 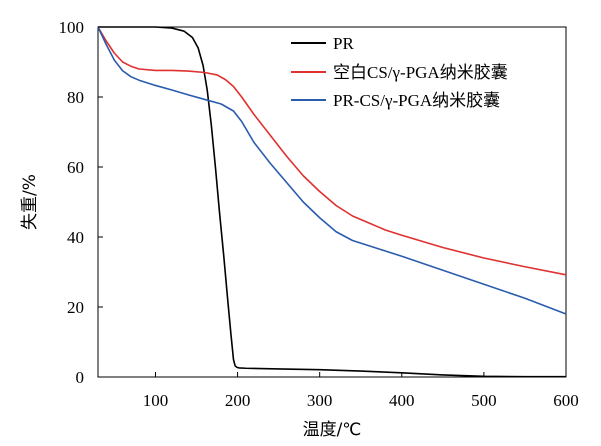 What do you see at coordinates (322, 43) in the screenshot?
I see `legend-item-pr: PR` at bounding box center [322, 43].